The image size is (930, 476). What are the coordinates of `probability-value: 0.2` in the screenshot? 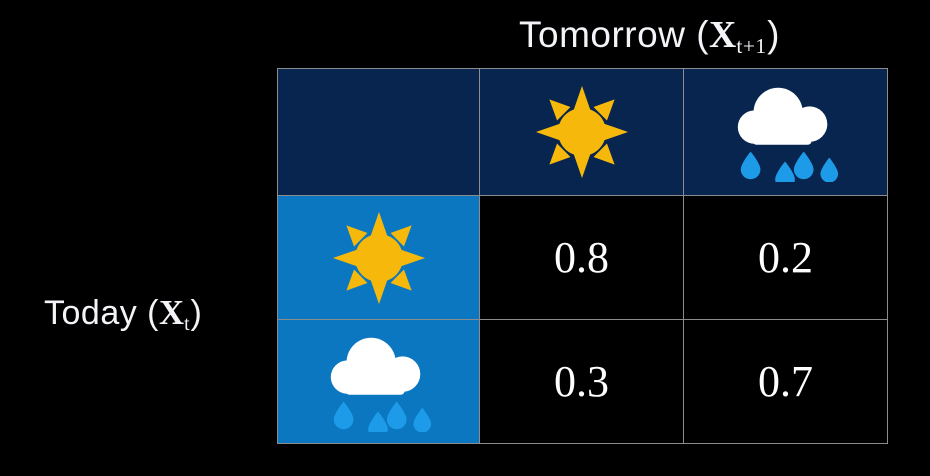 It's located at (785, 257).